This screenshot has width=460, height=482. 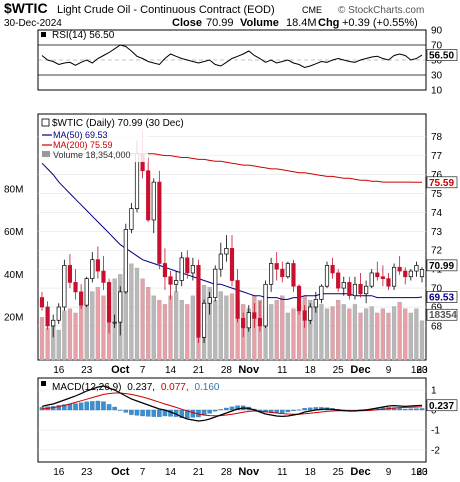 What do you see at coordinates (437, 251) in the screenshot?
I see `price-tick-label: 72` at bounding box center [437, 251].